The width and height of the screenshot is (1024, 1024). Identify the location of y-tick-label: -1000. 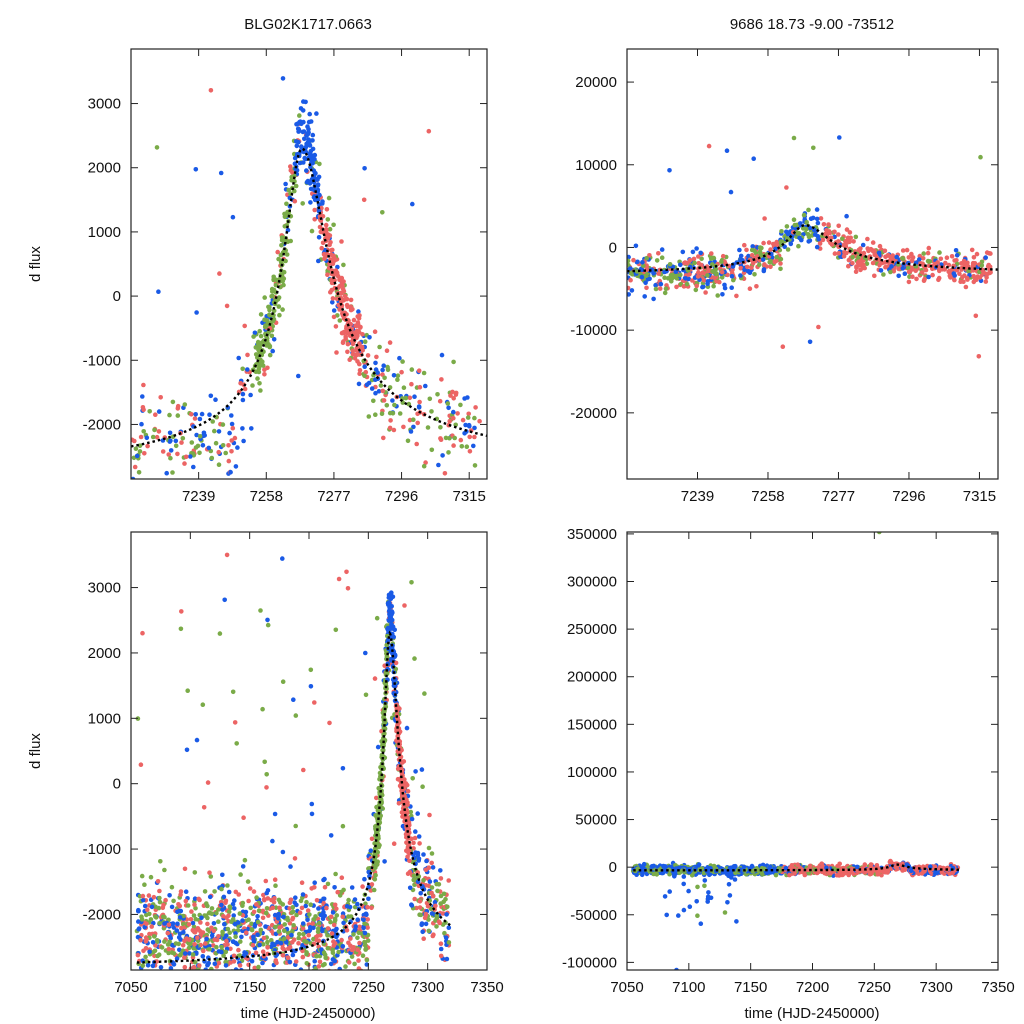
(102, 360).